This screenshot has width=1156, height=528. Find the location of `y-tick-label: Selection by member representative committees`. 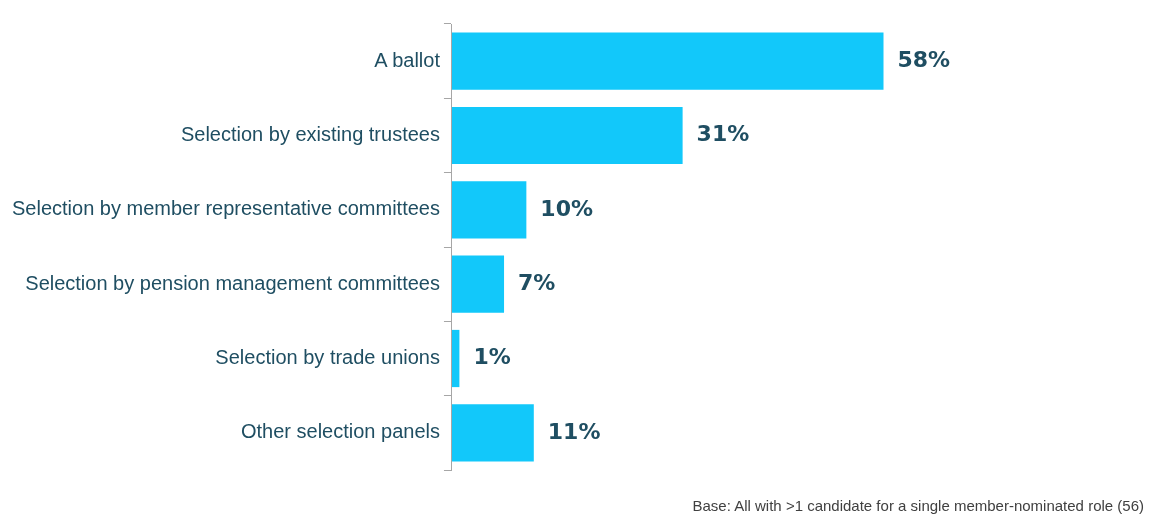

y-tick-label: Selection by member representative committees is located at coordinates (225, 208).